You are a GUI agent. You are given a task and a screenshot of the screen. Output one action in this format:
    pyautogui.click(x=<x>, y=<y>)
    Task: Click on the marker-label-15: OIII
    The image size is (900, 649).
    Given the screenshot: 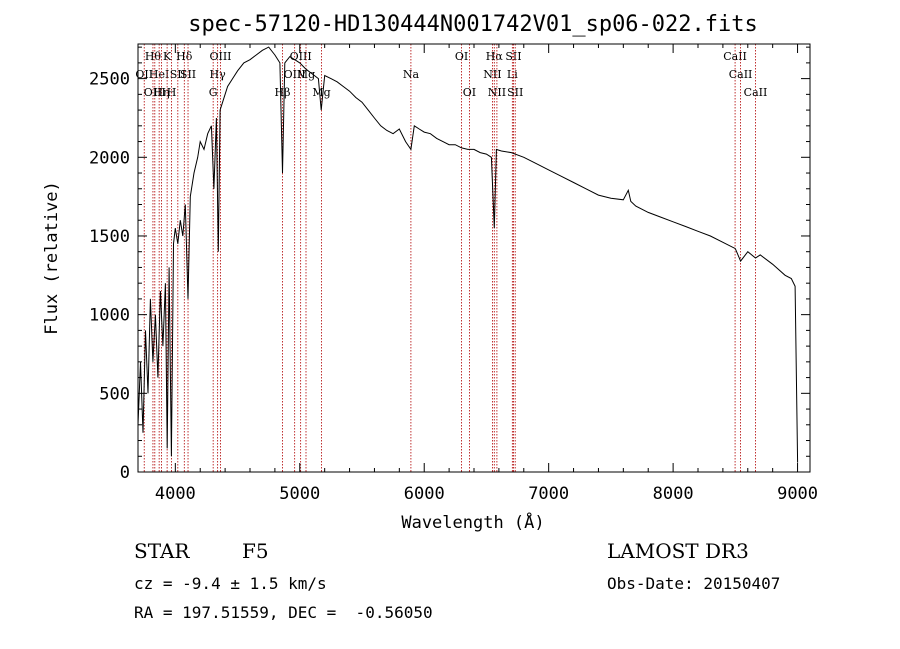 What is the action you would take?
    pyautogui.click(x=301, y=56)
    